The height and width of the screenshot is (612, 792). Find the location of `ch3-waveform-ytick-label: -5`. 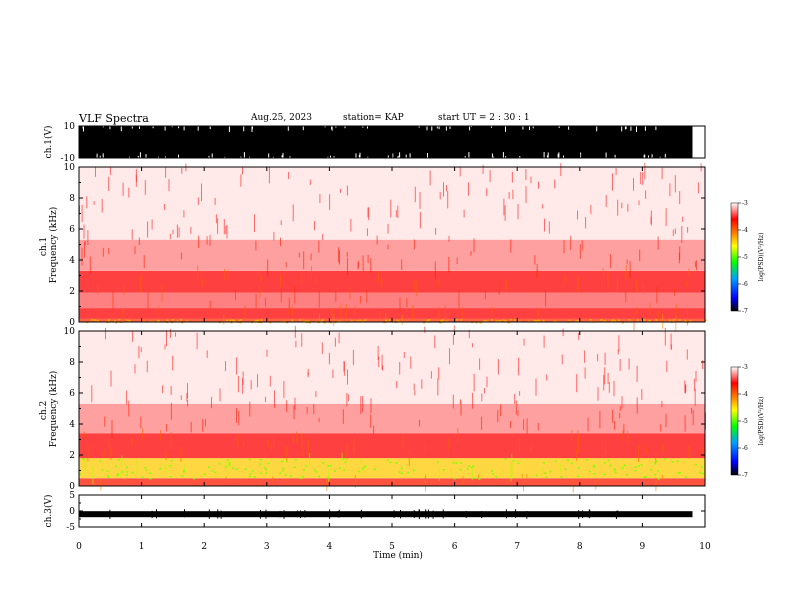

ch3-waveform-ytick-label: -5 is located at coordinates (70, 528).